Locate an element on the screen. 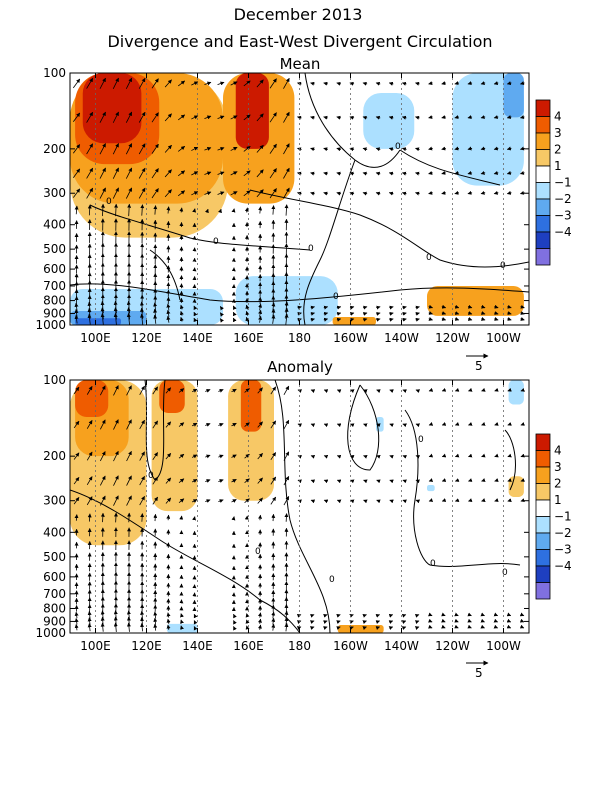 Image resolution: width=600 pixels, height=800 pixels. colorbar-label: −3 is located at coordinates (563, 550).